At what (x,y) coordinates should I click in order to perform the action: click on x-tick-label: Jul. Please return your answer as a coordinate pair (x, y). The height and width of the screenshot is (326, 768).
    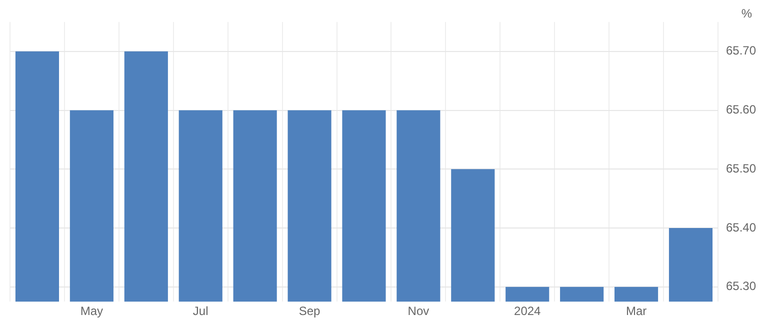
    Looking at the image, I should click on (200, 311).